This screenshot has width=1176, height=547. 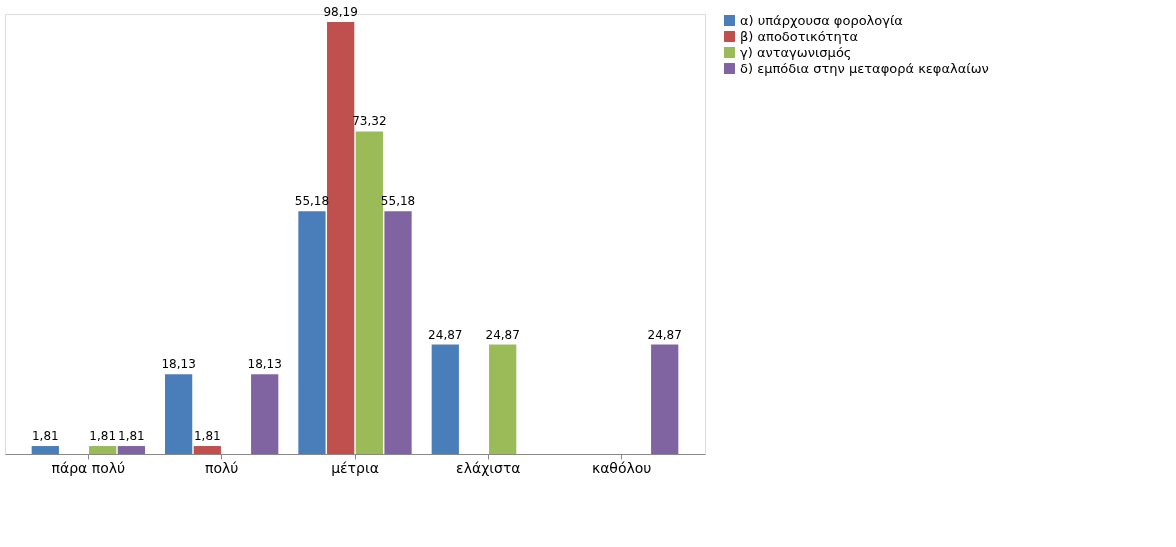 What do you see at coordinates (340, 11) in the screenshot?
I see `data-label: 98,19` at bounding box center [340, 11].